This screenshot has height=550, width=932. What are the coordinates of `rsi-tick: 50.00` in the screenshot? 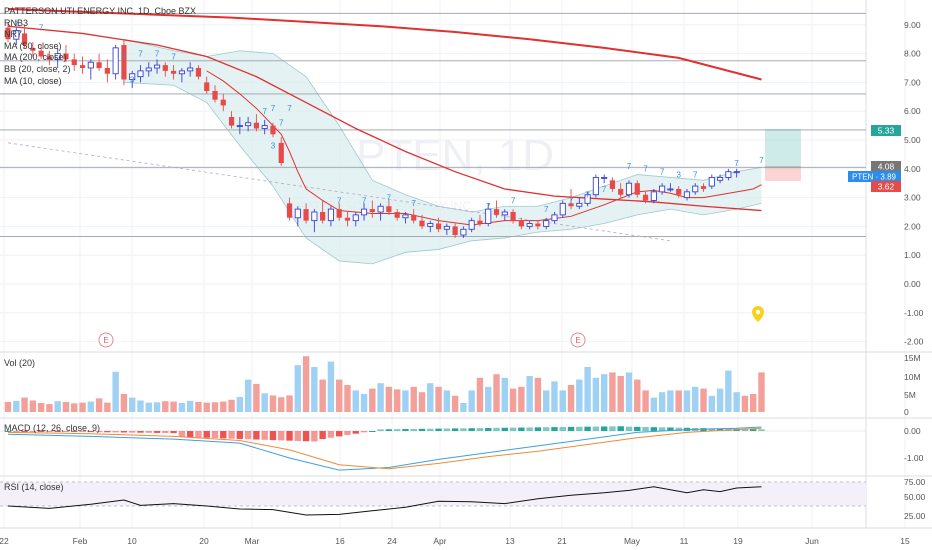 It's located at (915, 497).